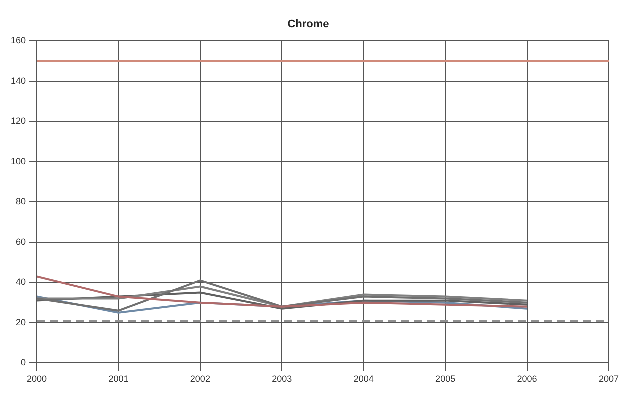 This screenshot has width=635, height=407. I want to click on x-tick-label: 2006, so click(527, 379).